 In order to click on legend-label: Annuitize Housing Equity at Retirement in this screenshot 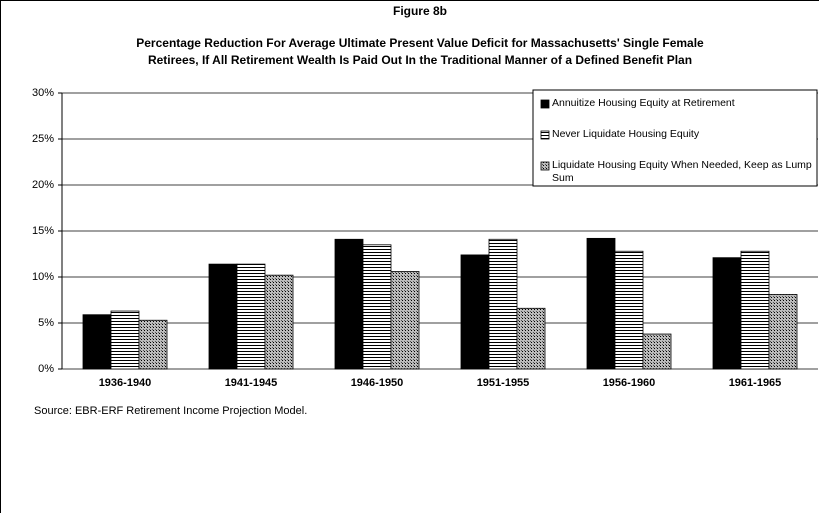, I will do `click(643, 103)`.